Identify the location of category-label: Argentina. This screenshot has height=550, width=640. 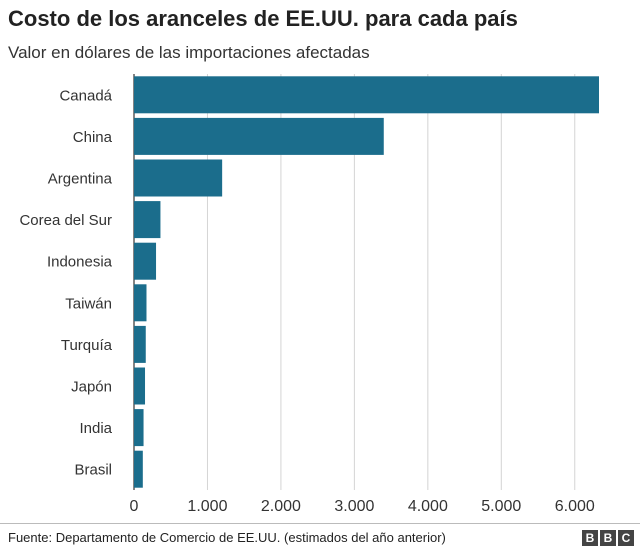
(80, 179).